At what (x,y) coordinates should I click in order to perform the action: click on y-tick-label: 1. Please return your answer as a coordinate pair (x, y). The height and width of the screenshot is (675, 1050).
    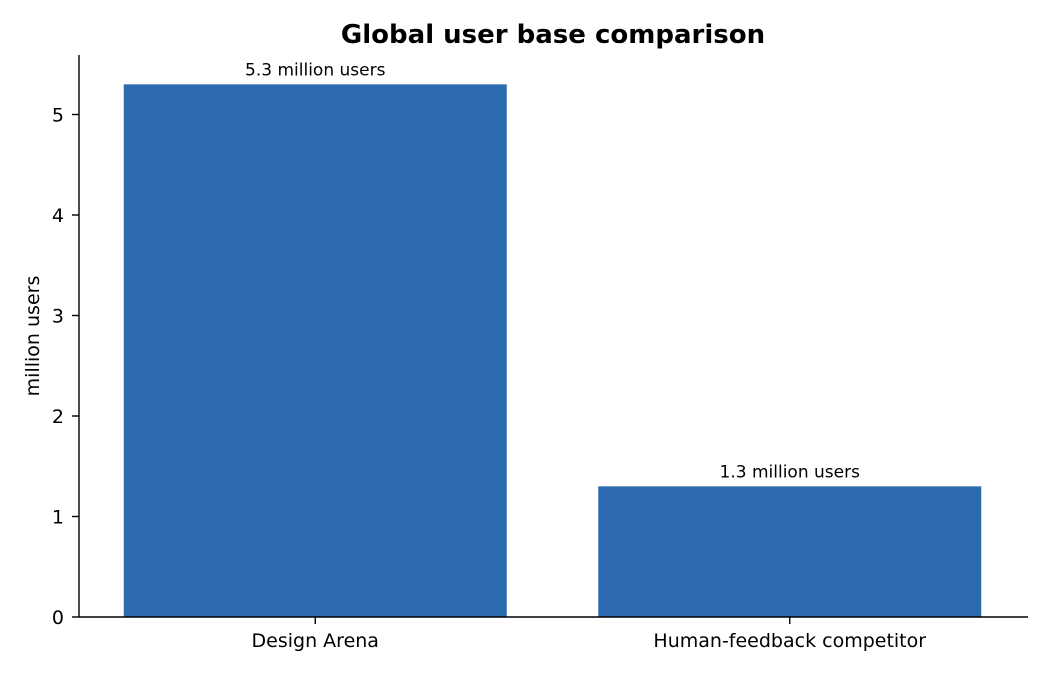
    Looking at the image, I should click on (58, 518).